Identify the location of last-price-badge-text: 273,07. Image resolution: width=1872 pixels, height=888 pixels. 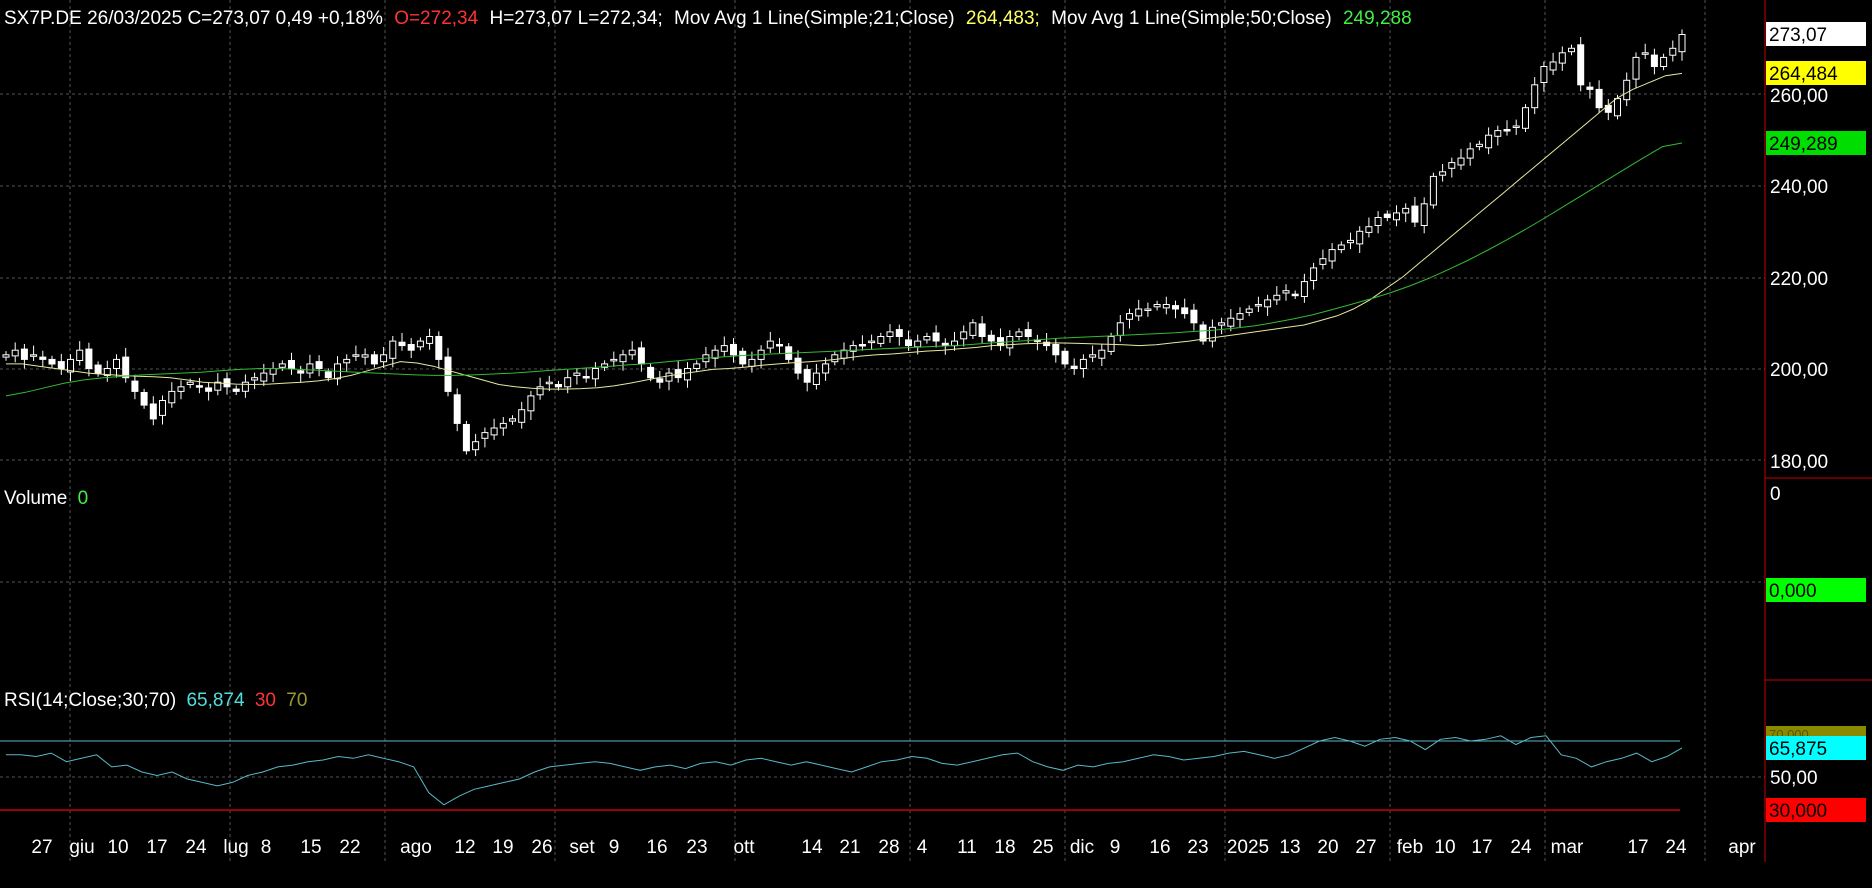
(1798, 35).